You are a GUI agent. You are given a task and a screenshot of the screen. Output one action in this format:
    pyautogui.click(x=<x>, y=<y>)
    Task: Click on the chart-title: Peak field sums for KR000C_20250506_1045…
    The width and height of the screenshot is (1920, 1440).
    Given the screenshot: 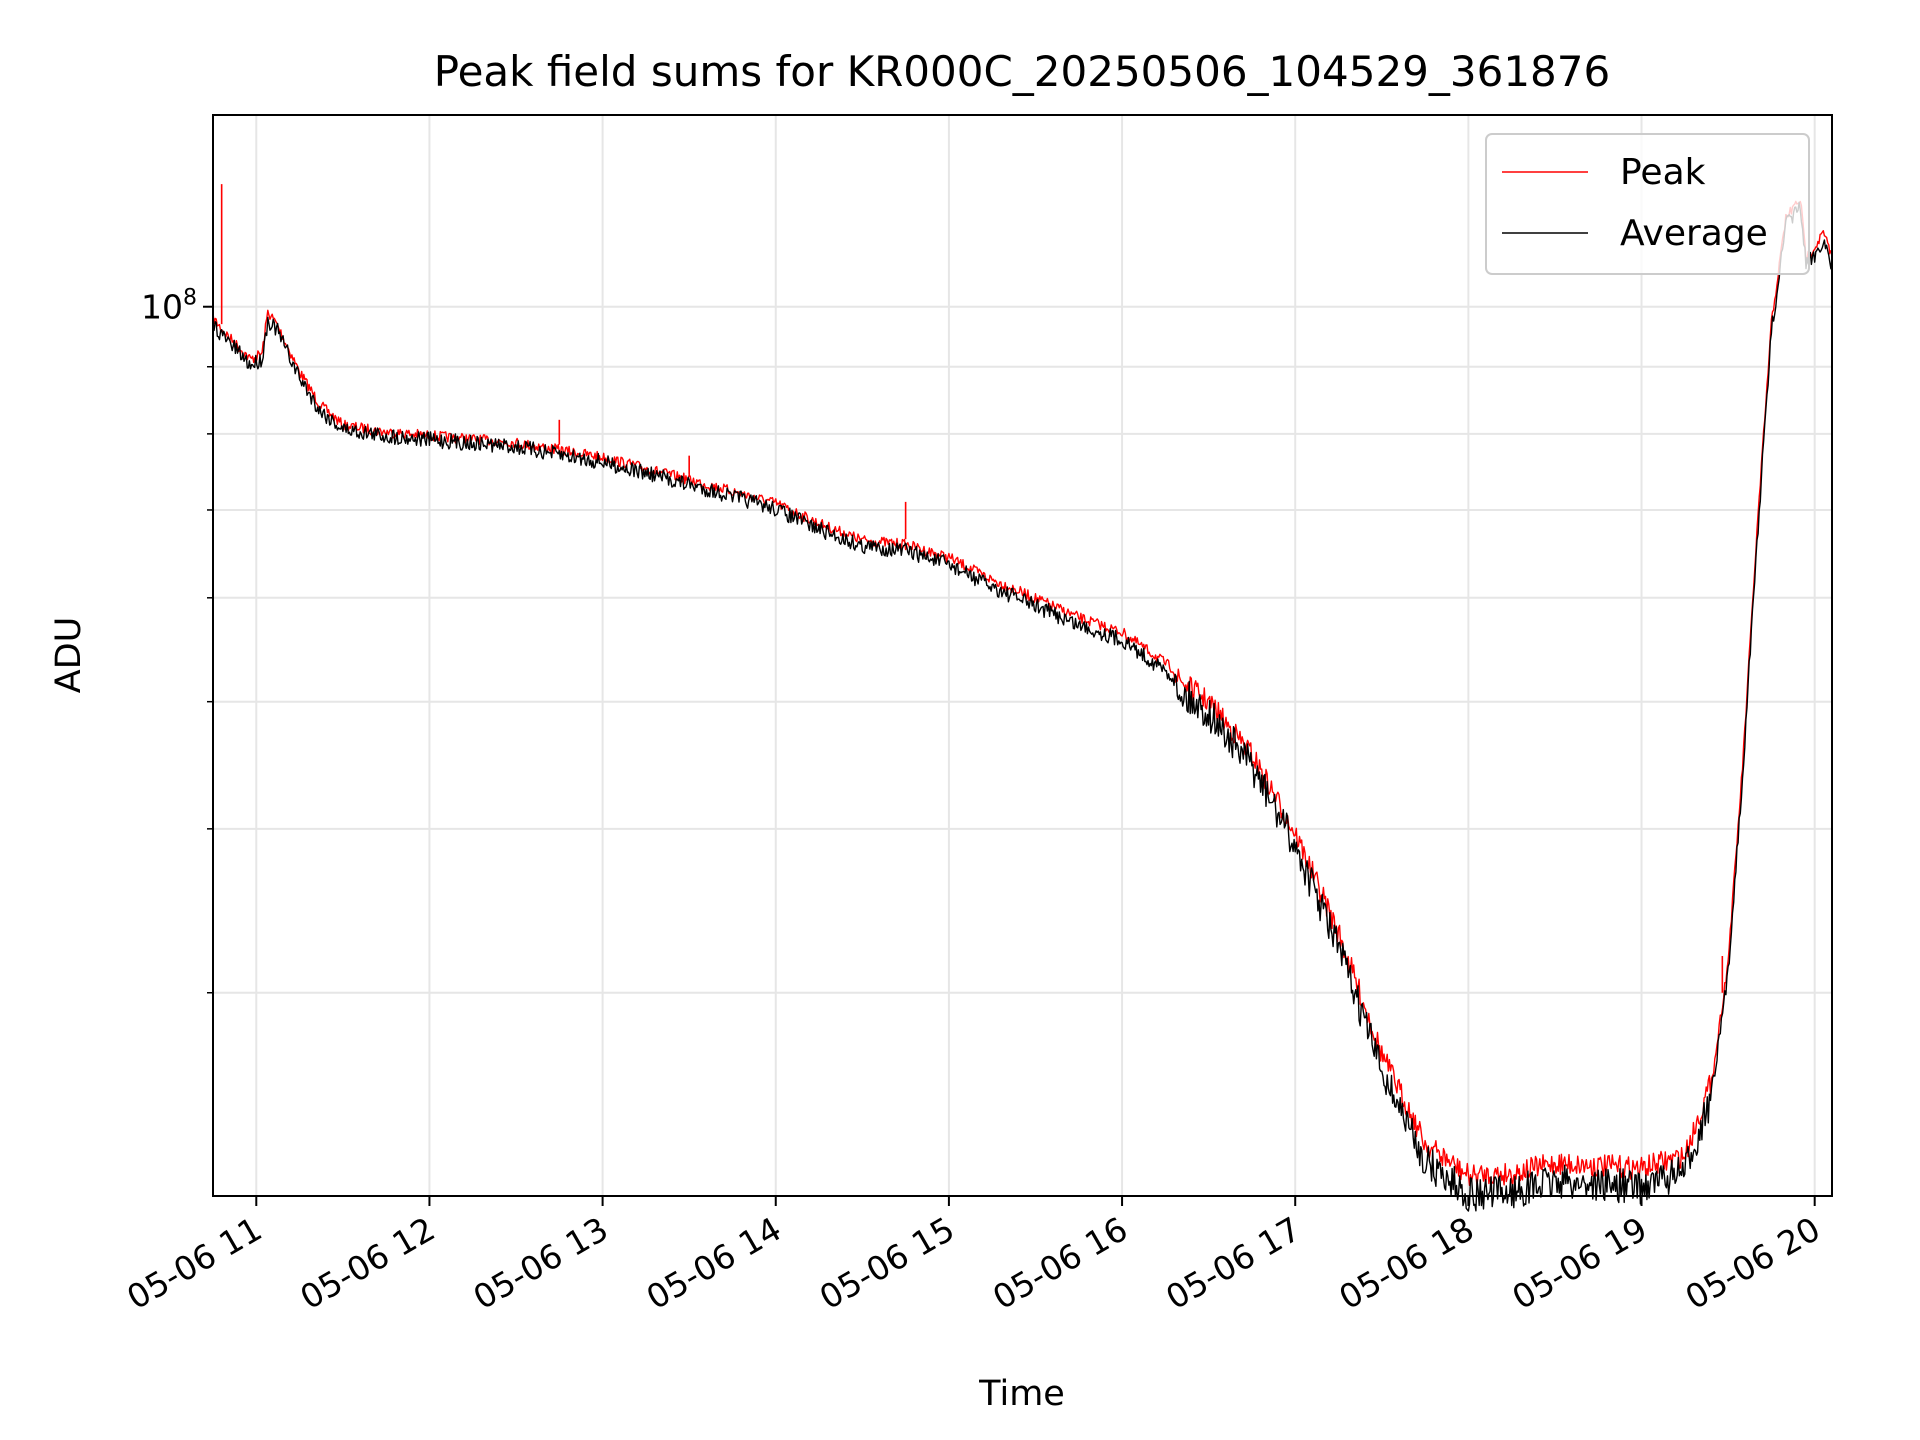 What is the action you would take?
    pyautogui.click(x=1022, y=71)
    